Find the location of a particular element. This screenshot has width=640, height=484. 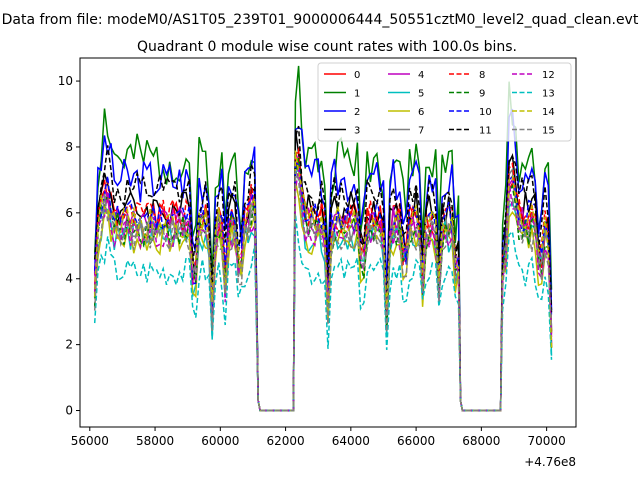

legend-label-14: 14 is located at coordinates (548, 112).